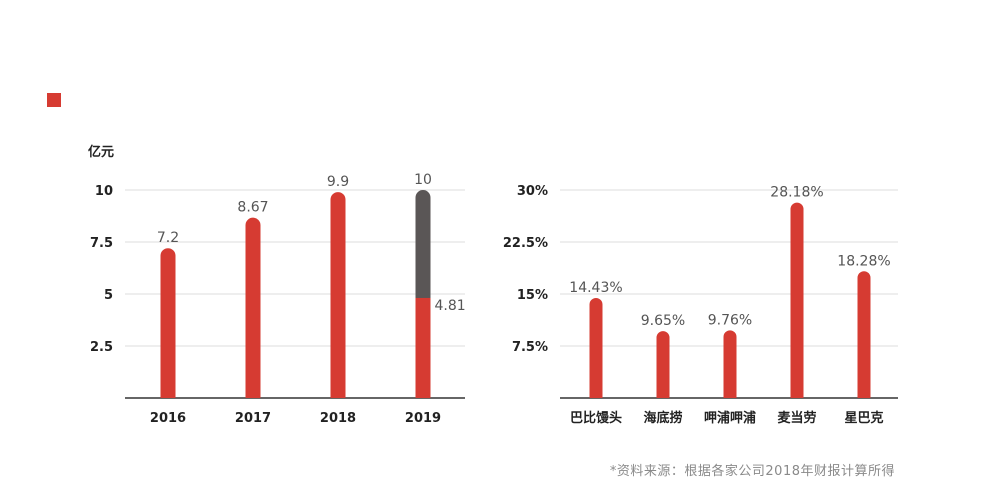  Describe the element at coordinates (252, 208) in the screenshot. I see `bar-value-label: 8.67` at that location.